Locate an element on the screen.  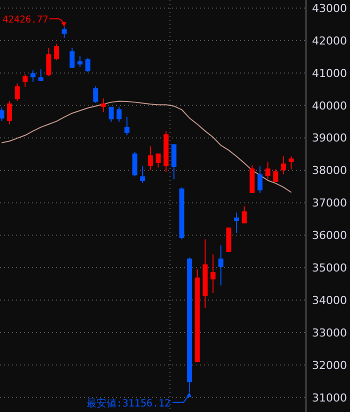
y-tick-label: 41000 is located at coordinates (329, 73).